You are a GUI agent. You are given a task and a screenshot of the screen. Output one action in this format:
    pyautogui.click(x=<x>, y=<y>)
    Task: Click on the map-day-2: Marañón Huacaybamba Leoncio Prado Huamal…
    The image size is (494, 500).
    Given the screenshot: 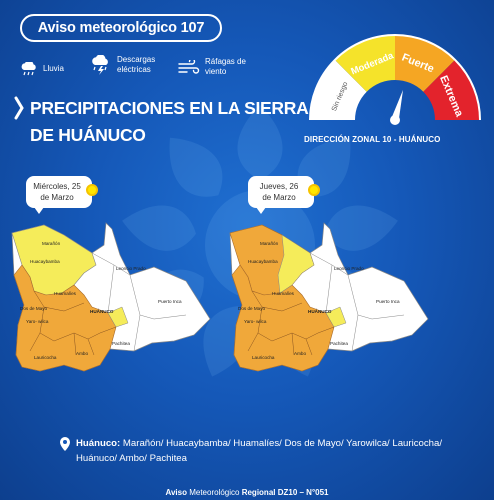 What is the action you would take?
    pyautogui.click(x=329, y=297)
    